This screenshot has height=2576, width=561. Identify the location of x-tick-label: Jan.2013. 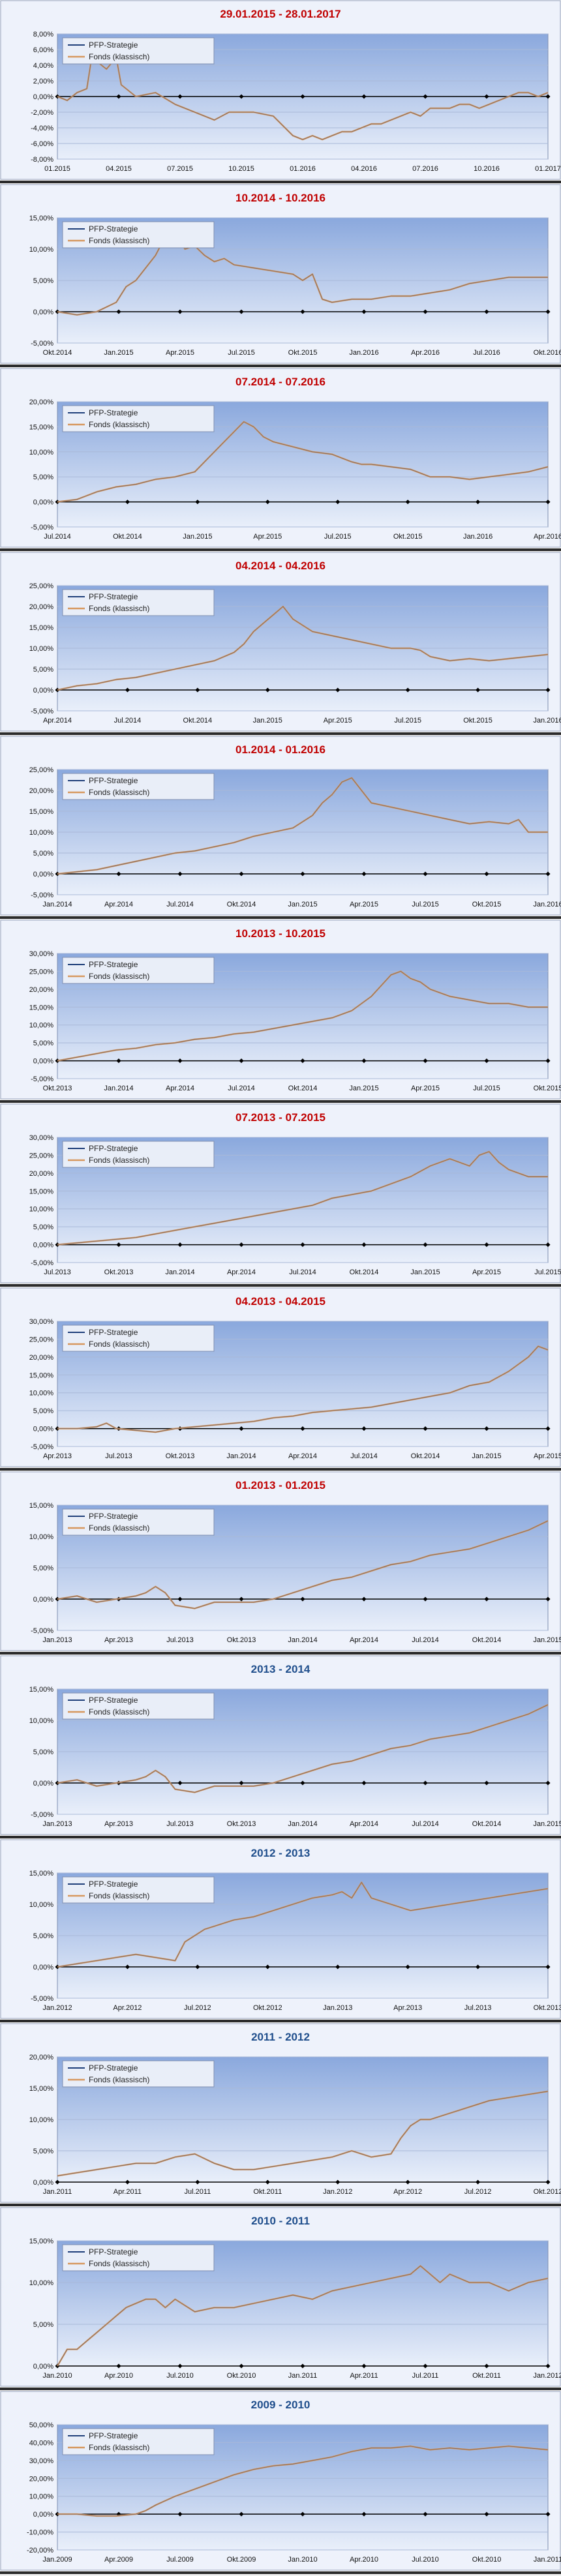
(57, 1824).